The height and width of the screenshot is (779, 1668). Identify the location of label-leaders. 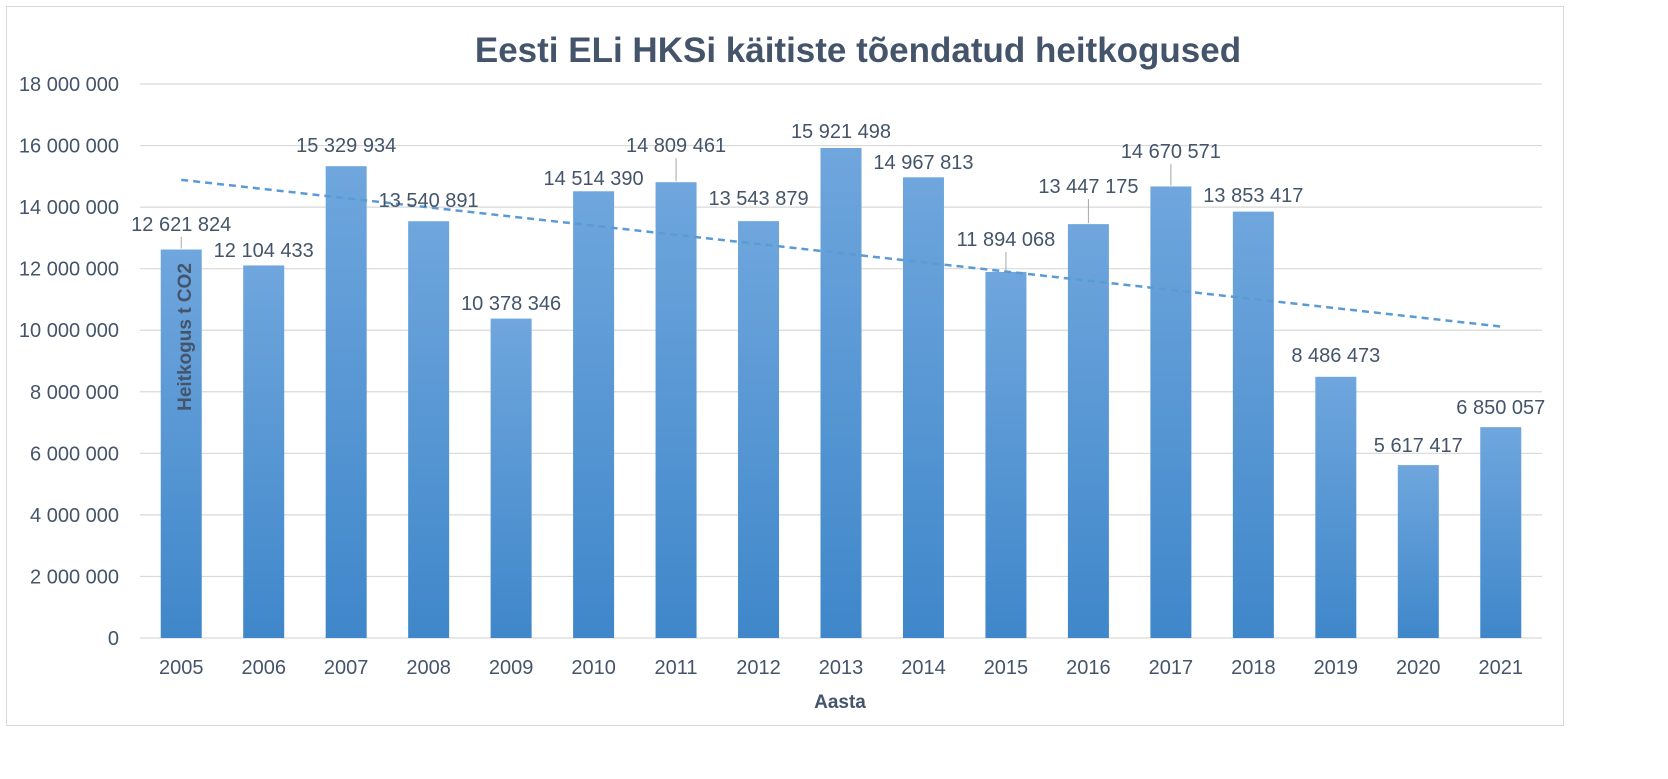
(676, 214).